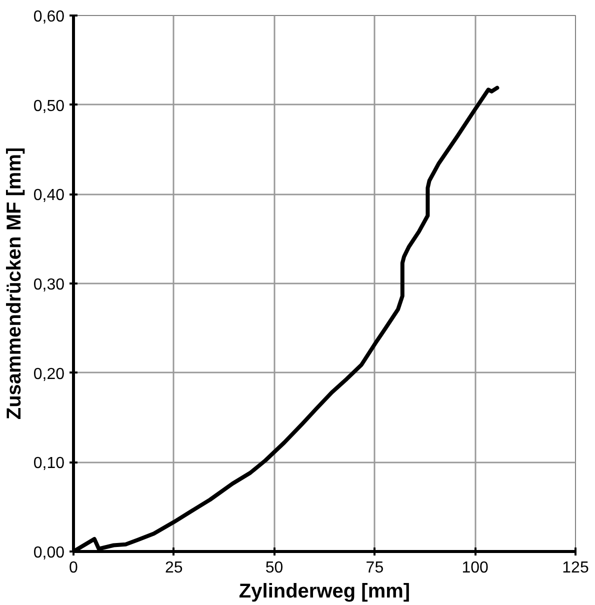  I want to click on x-tick-label: 0, so click(73, 568).